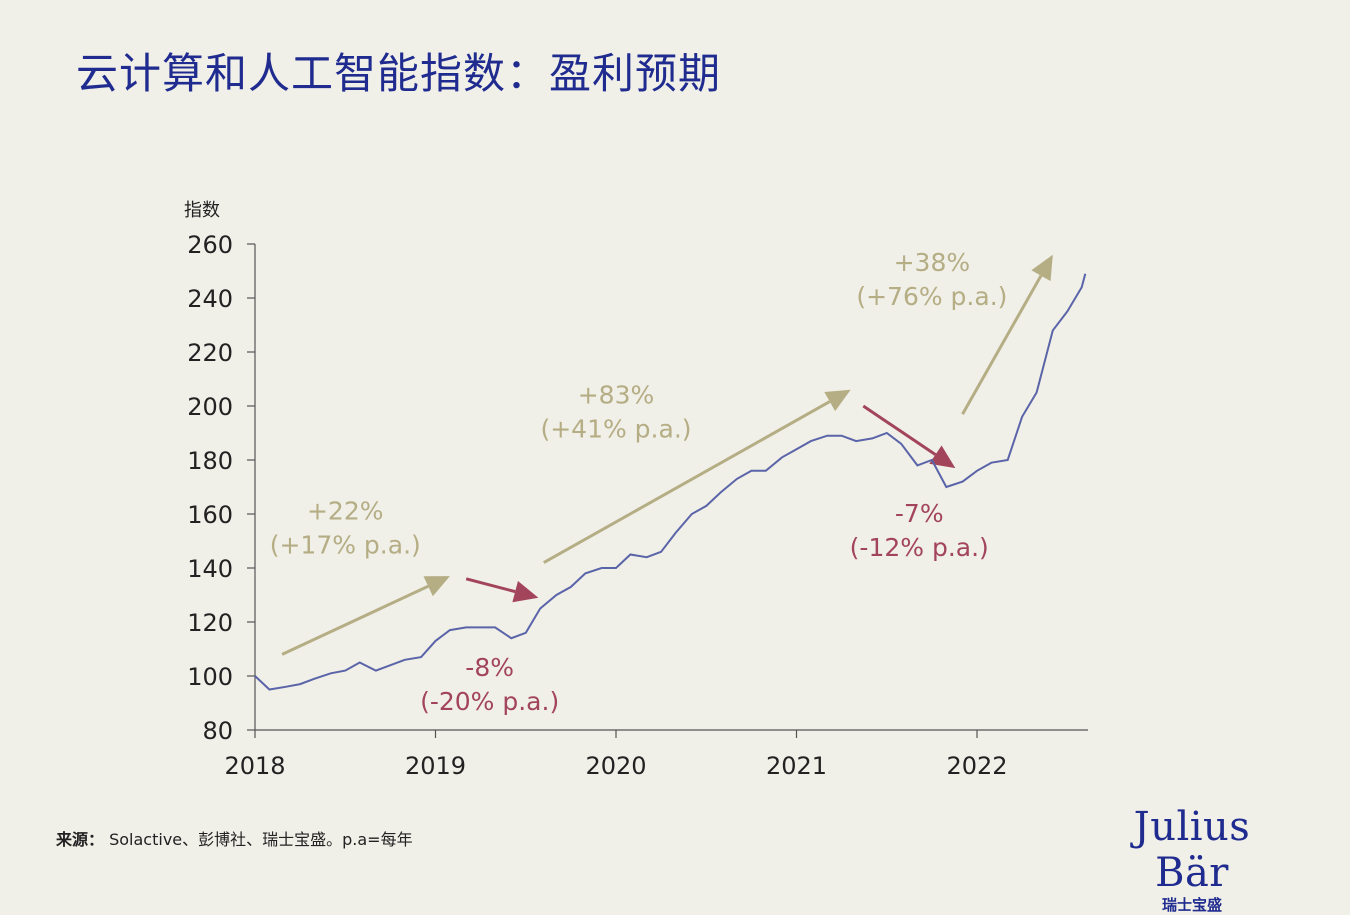  Describe the element at coordinates (919, 547) in the screenshot. I see `annotation-label-pa: (-12% p.a.)` at that location.